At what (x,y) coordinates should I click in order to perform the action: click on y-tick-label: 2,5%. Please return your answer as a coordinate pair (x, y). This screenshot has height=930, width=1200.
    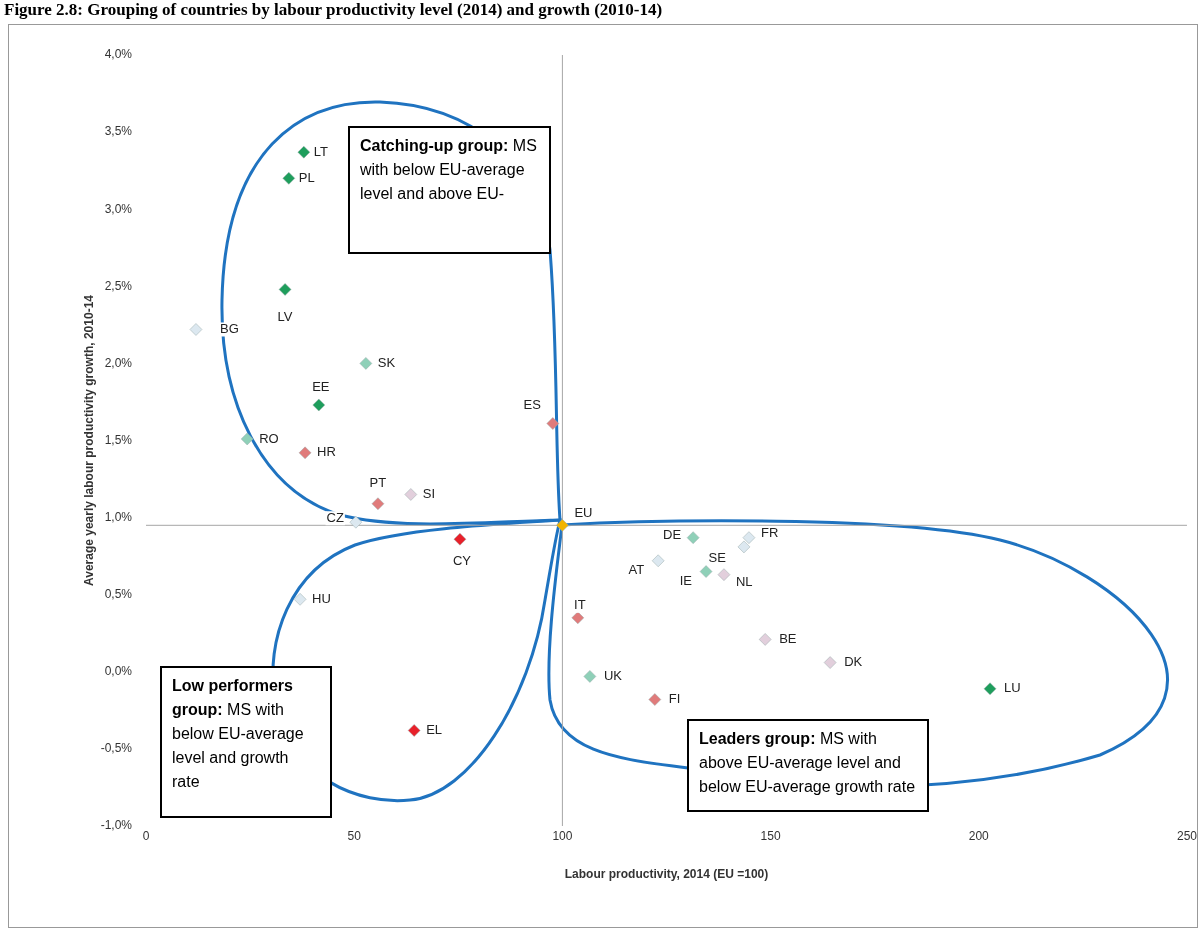
    Looking at the image, I should click on (118, 285).